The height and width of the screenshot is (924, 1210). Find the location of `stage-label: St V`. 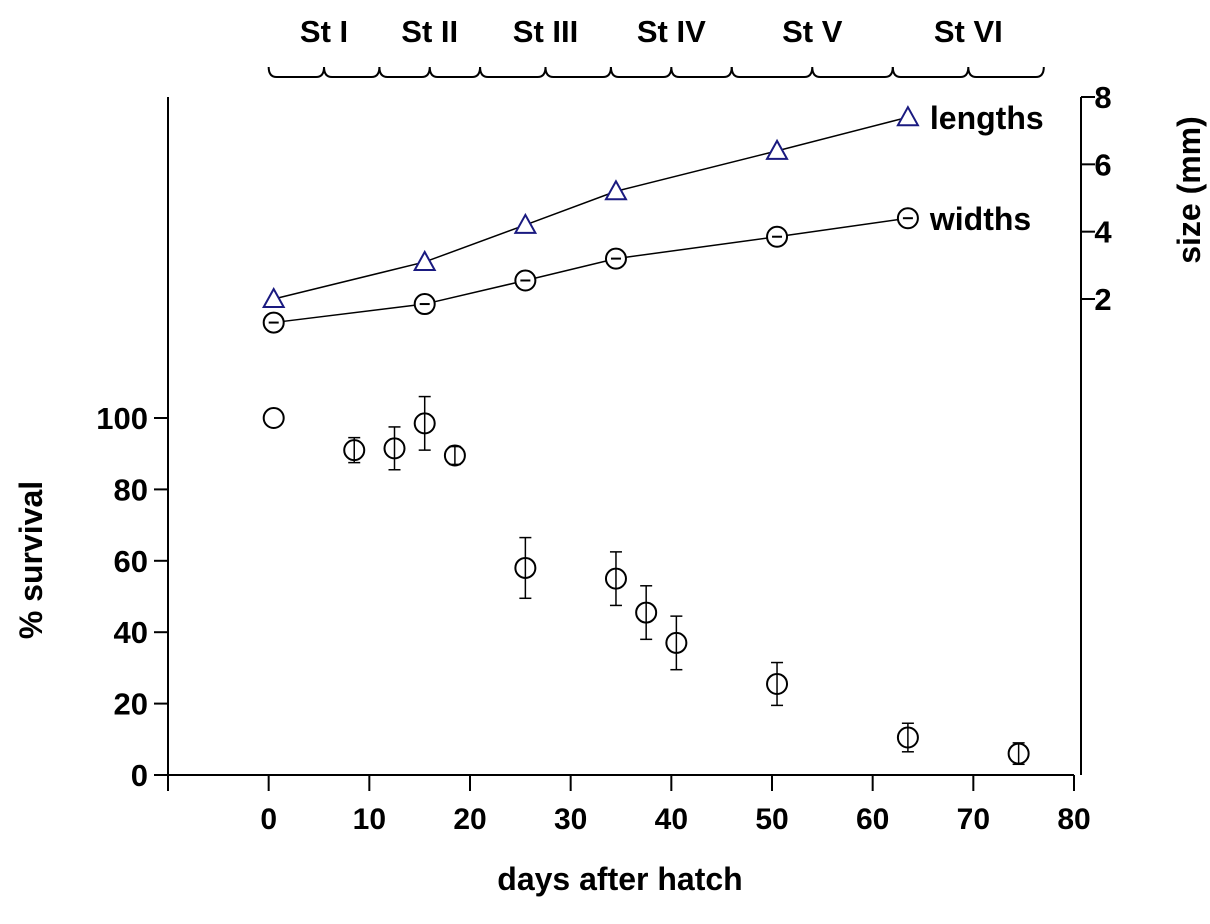

stage-label: St V is located at coordinates (812, 31).